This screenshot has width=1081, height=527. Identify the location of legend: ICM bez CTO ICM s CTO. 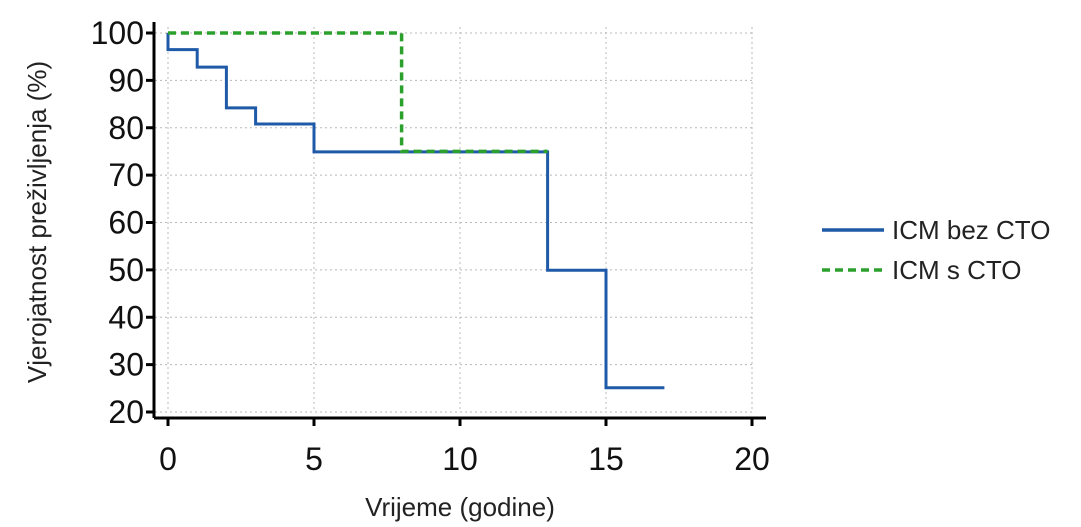
(936, 250).